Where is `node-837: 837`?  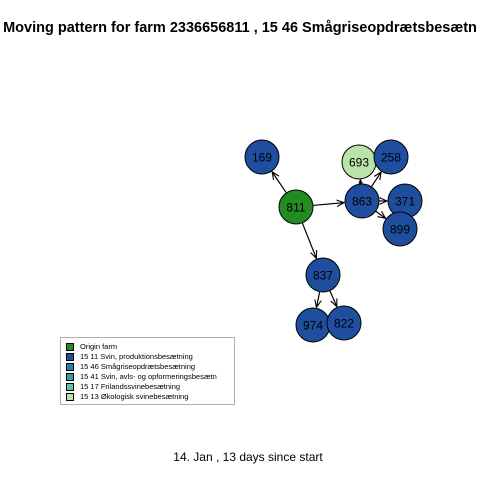
node-837: 837 is located at coordinates (323, 275).